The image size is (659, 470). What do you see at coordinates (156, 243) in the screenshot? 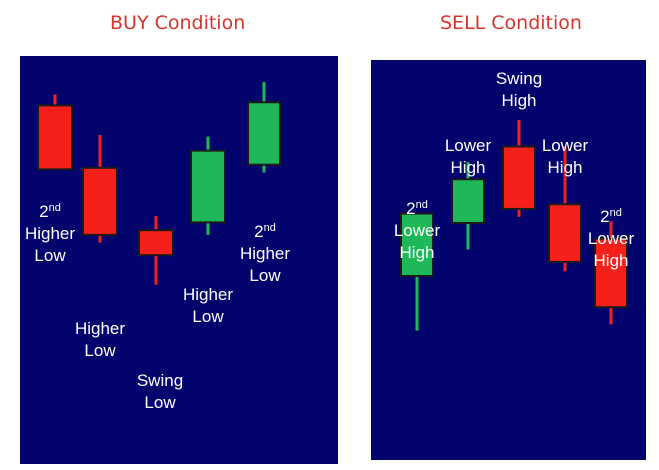
I see `buy-candle-3-body` at bounding box center [156, 243].